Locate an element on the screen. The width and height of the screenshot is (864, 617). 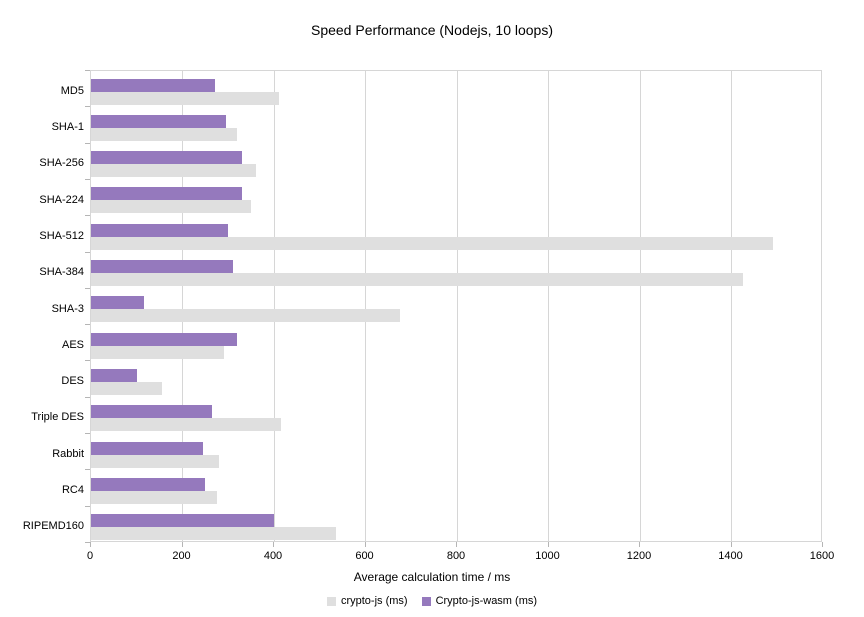
chart-title: Speed Performance (Nodejs, 10 loops) is located at coordinates (432, 30).